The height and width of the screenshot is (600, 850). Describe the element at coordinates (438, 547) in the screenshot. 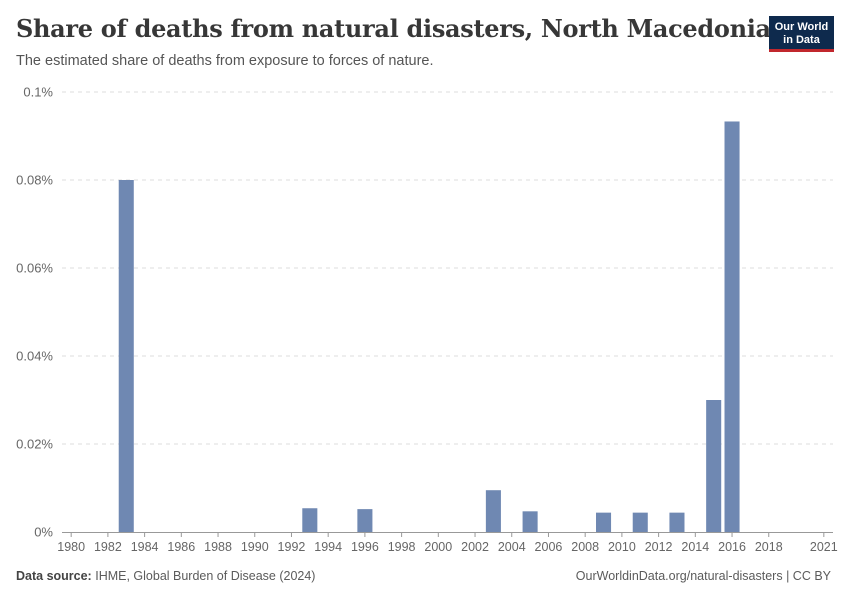

I see `x-tick-label: 2000` at that location.